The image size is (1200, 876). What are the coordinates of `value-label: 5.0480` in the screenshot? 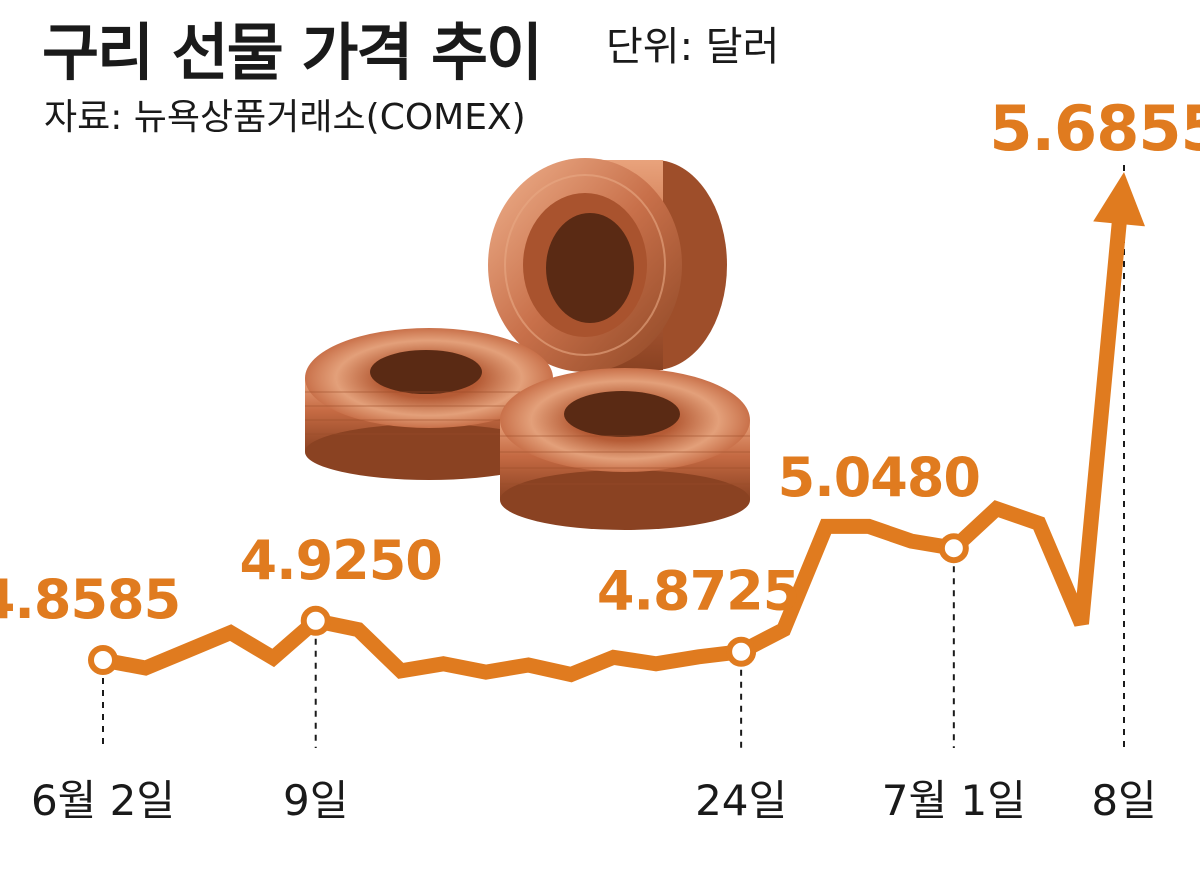 It's located at (879, 477).